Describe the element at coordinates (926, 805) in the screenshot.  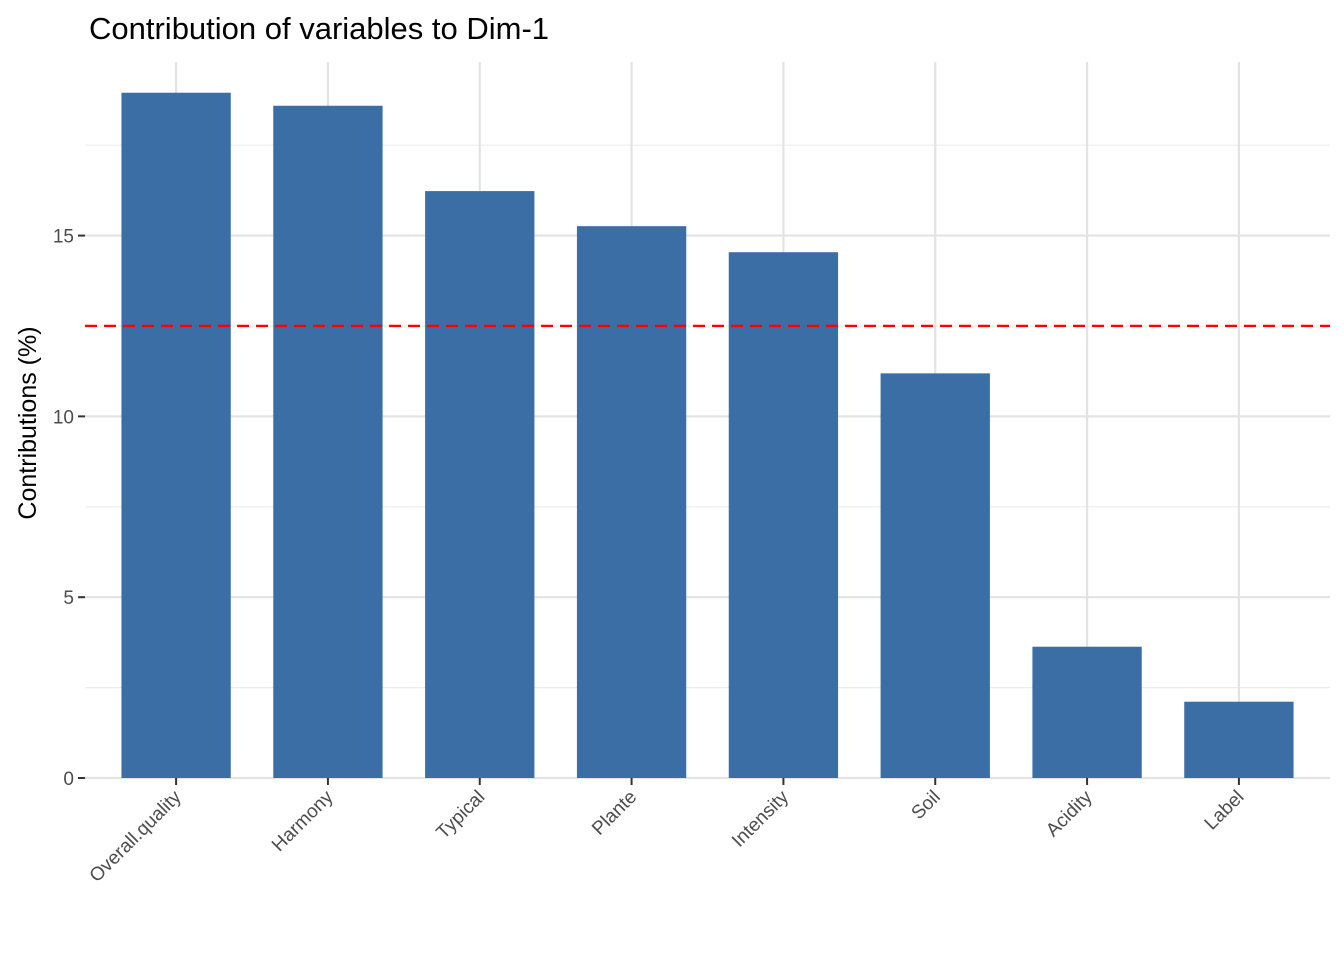
I see `x-tick-label: Soil` at that location.